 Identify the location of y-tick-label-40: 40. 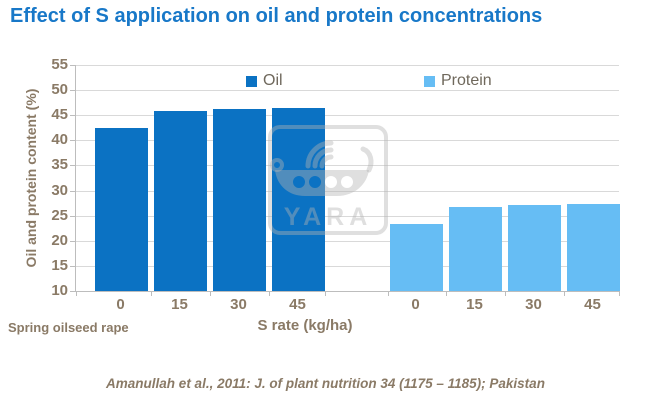
(59, 140).